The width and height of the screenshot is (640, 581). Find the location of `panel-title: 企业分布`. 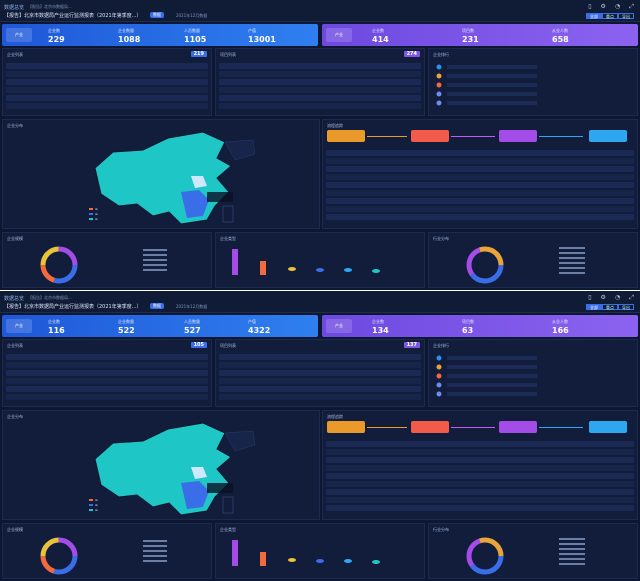

panel-title: 企业分布 is located at coordinates (15, 416).